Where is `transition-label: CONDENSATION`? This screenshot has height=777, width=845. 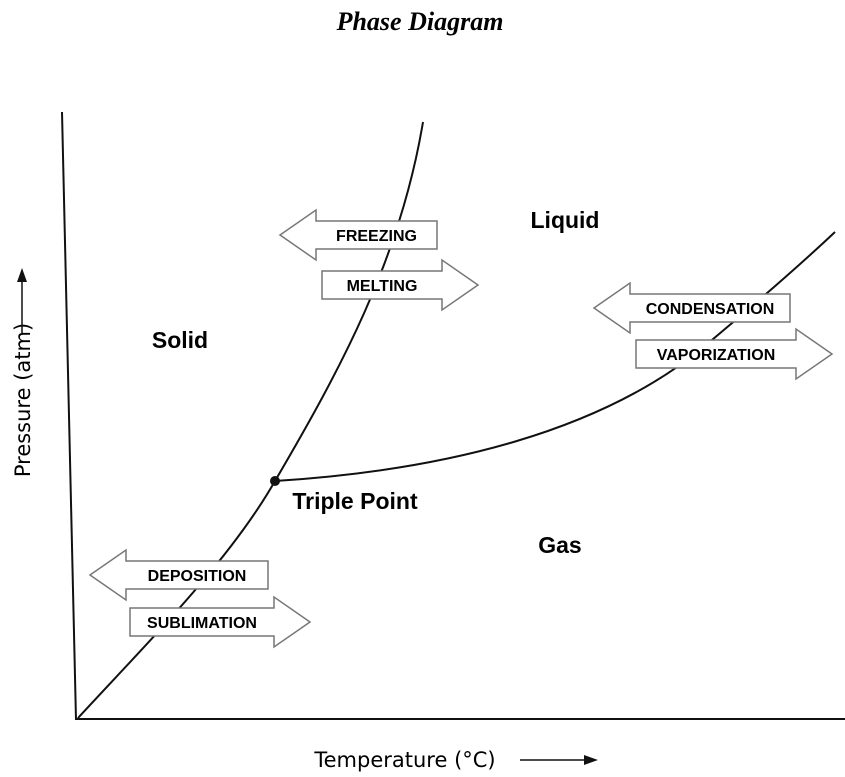
transition-label: CONDENSATION is located at coordinates (710, 309).